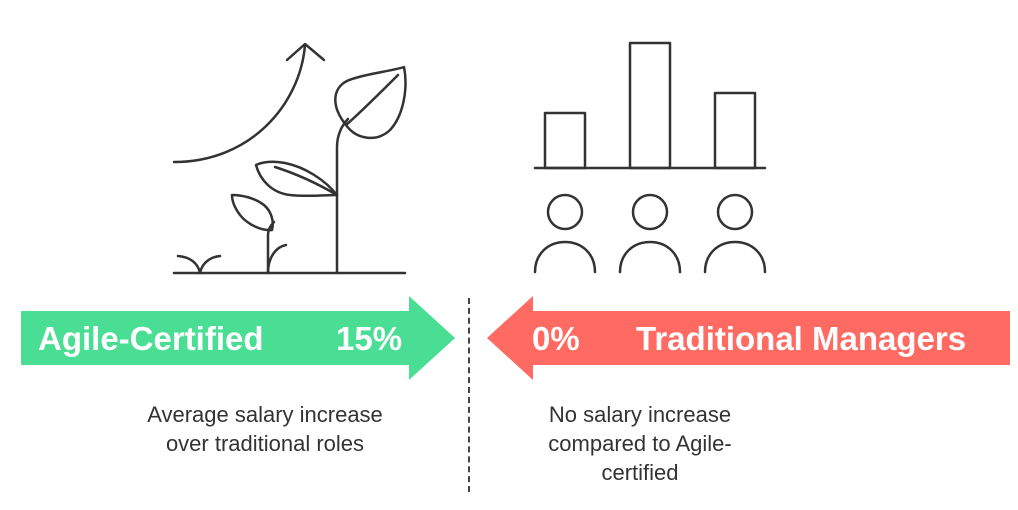 This screenshot has height=510, width=1018. What do you see at coordinates (265, 414) in the screenshot?
I see `agile-caption-line-1: Average salary increase` at bounding box center [265, 414].